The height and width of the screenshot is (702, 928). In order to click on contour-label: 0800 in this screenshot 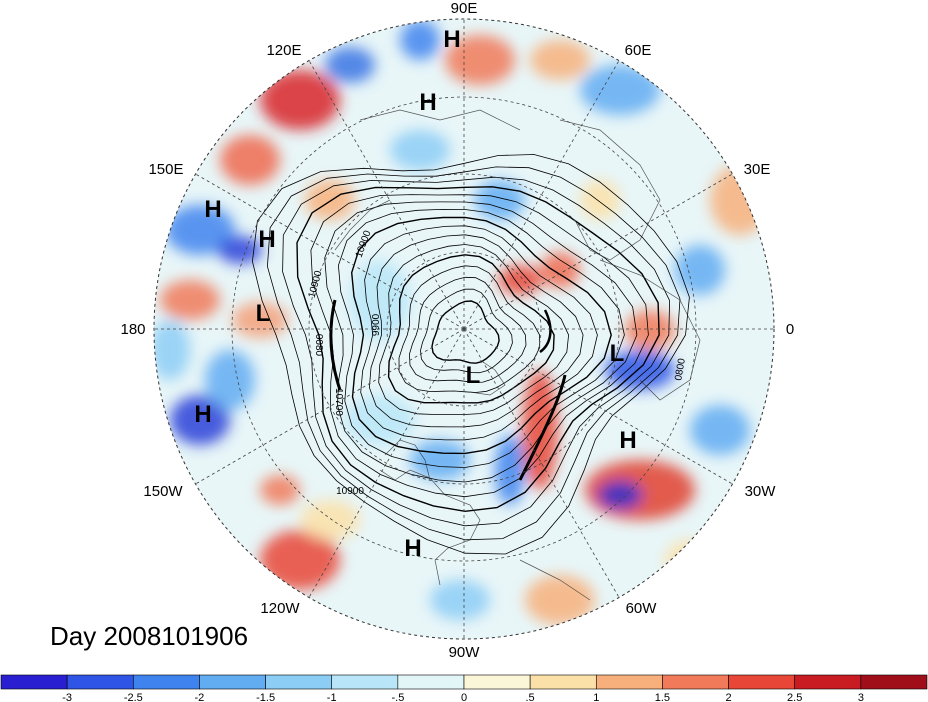, I will do `click(680, 369)`.